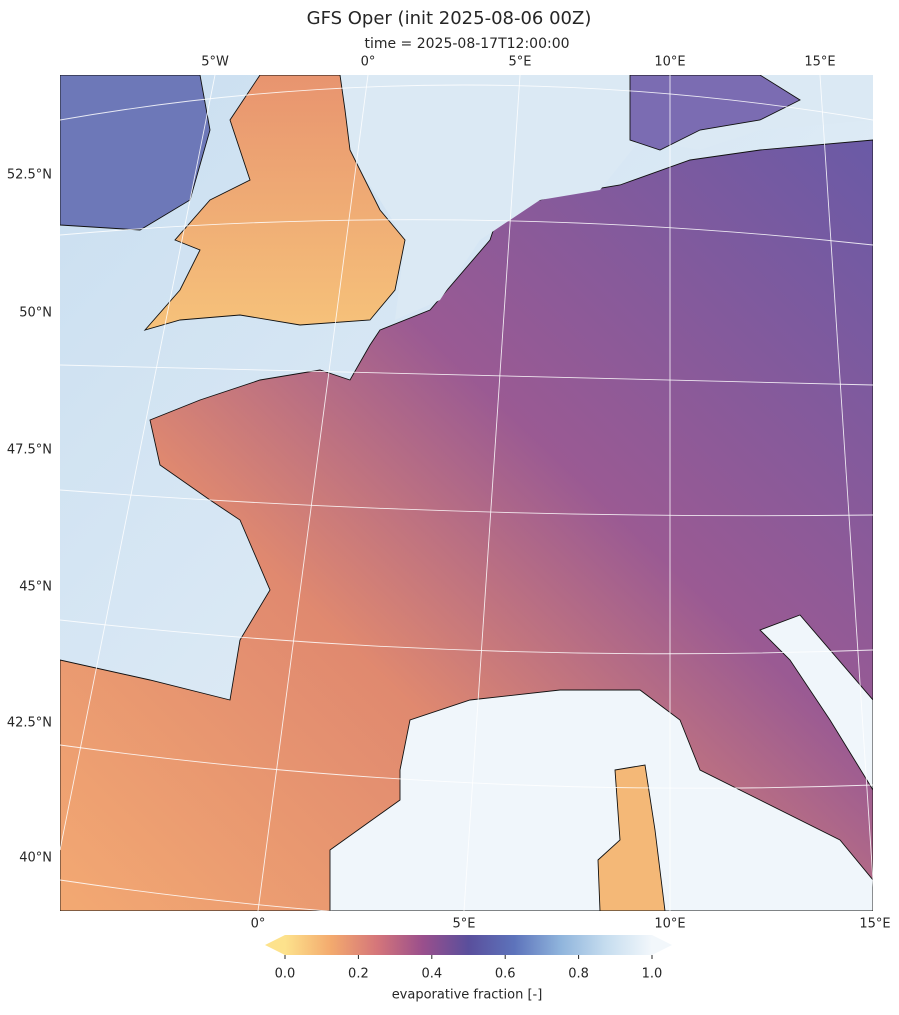 Image resolution: width=899 pixels, height=1015 pixels. Describe the element at coordinates (29, 175) in the screenshot. I see `lat-label: 52.5°N` at that location.